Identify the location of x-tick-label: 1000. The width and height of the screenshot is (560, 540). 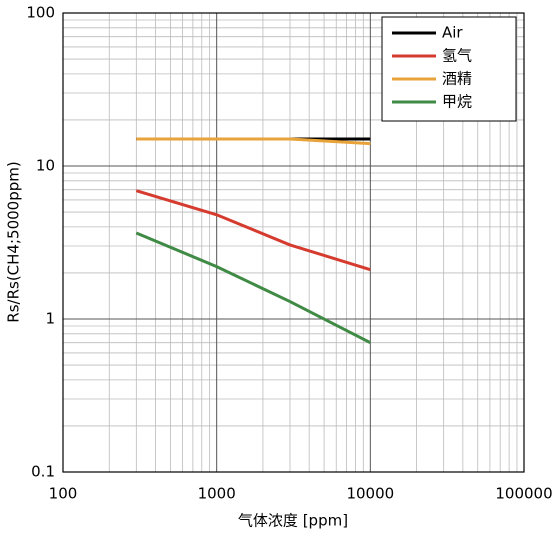
(217, 494).